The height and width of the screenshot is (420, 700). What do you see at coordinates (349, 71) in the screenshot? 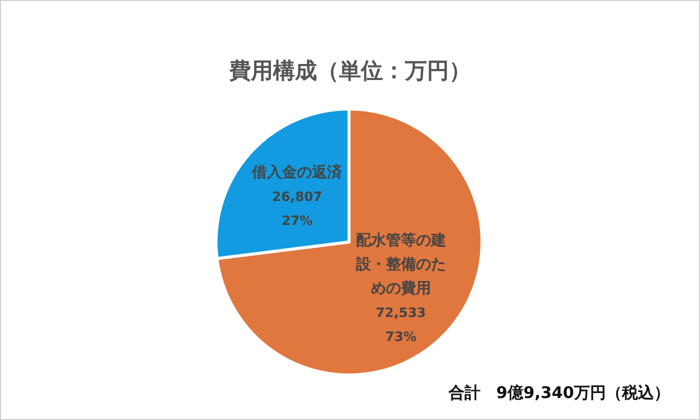
I see `chart-title: 費用構成（単位：万円）` at bounding box center [349, 71].